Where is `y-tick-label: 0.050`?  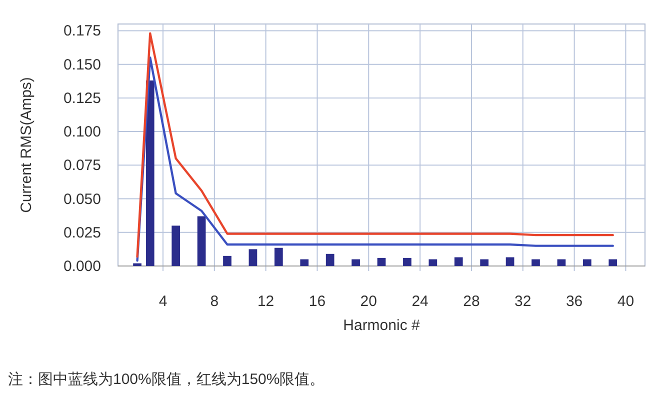
y-tick-label: 0.050 is located at coordinates (82, 199).